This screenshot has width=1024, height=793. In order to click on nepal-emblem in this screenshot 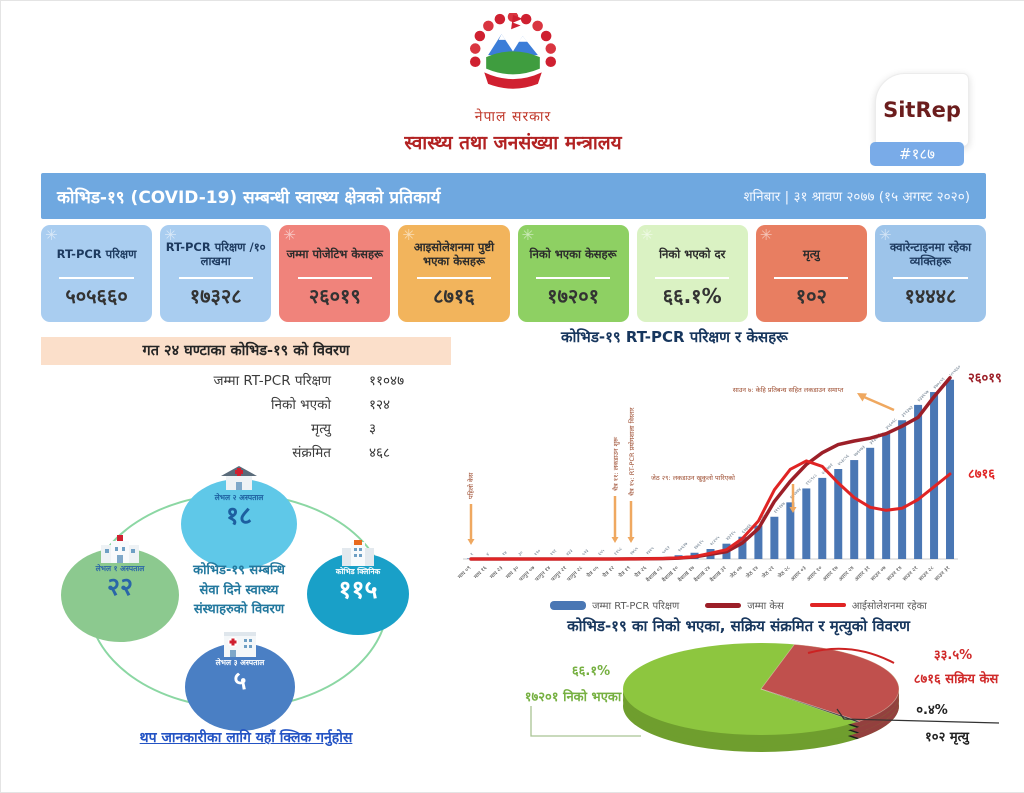, I will do `click(513, 51)`.